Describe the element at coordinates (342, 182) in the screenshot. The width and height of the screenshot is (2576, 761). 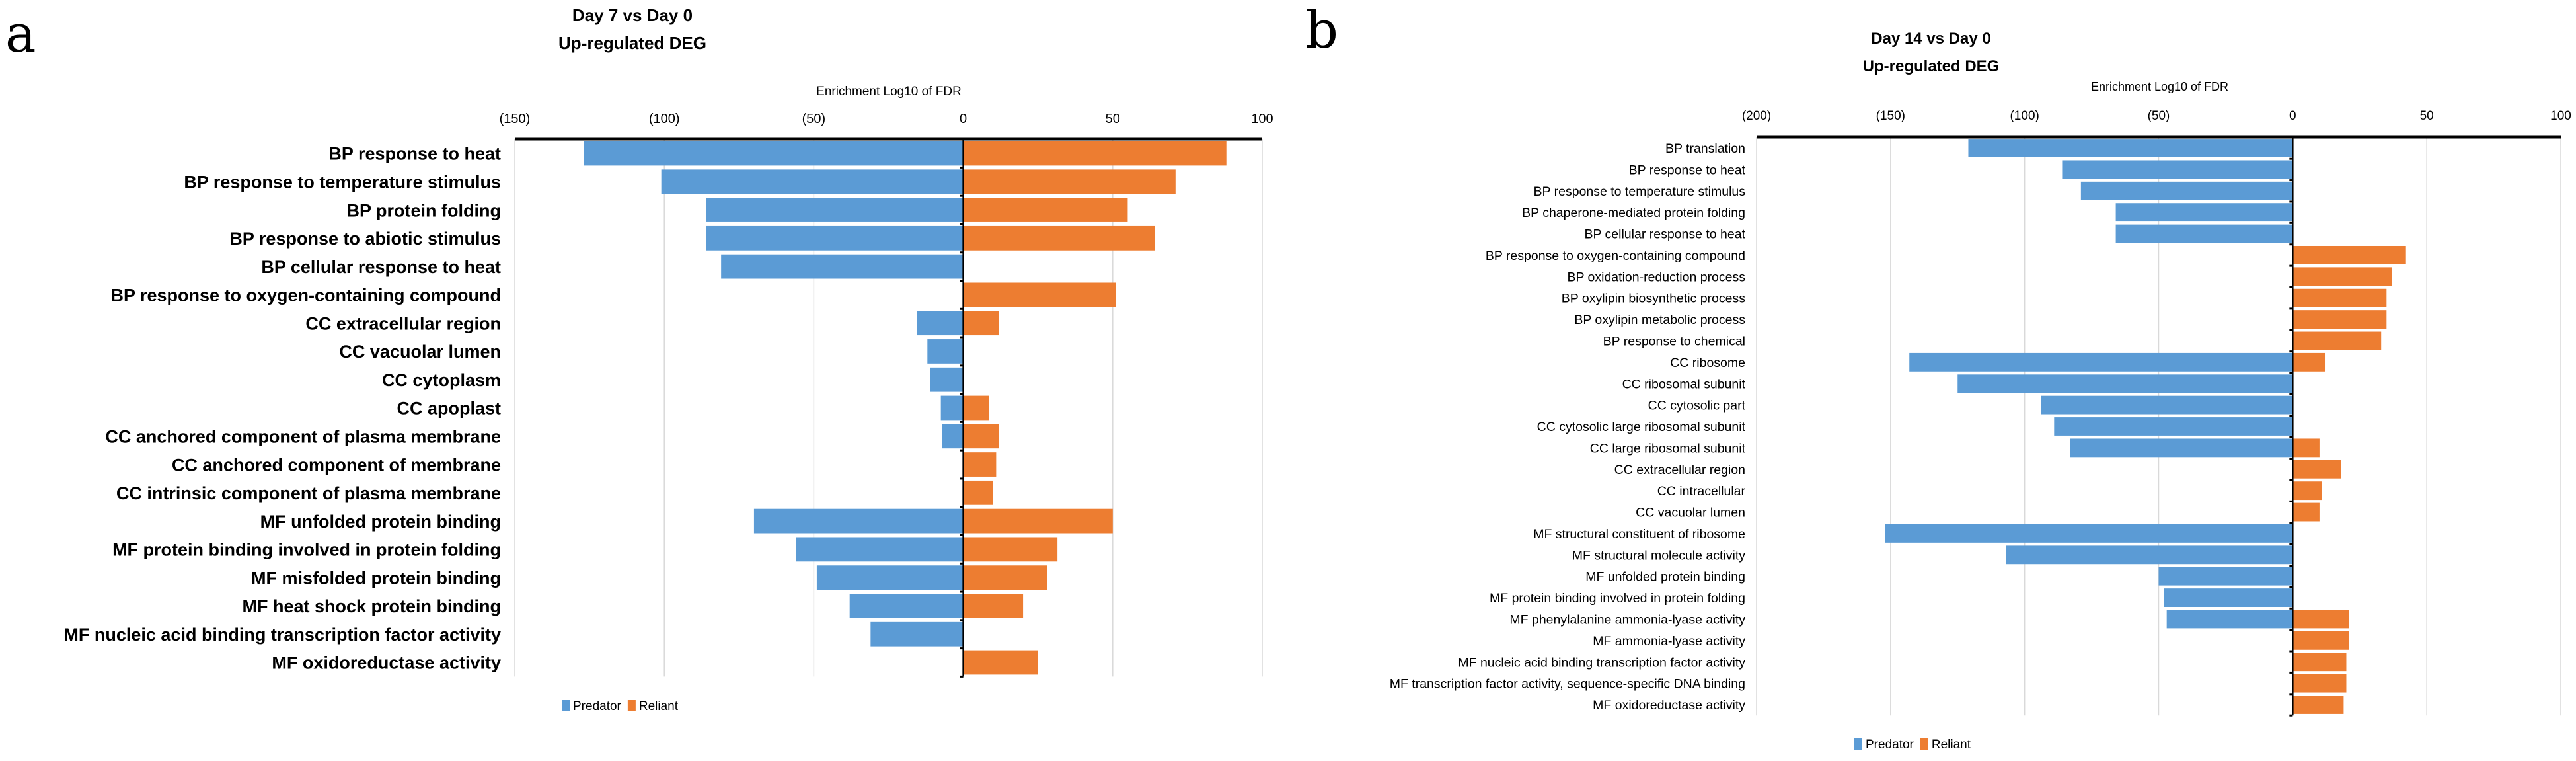
I see `category-label: BP response to temperature stimulus` at that location.